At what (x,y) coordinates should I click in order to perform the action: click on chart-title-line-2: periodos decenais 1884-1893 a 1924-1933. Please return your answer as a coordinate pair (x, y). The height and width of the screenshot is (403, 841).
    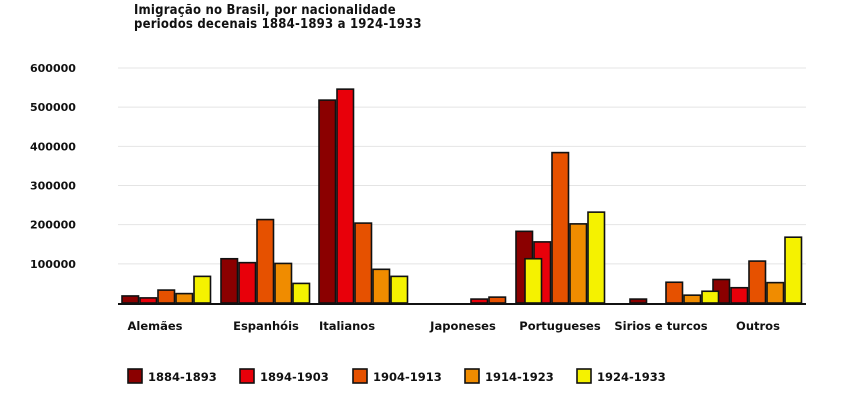
    Looking at the image, I should click on (278, 24).